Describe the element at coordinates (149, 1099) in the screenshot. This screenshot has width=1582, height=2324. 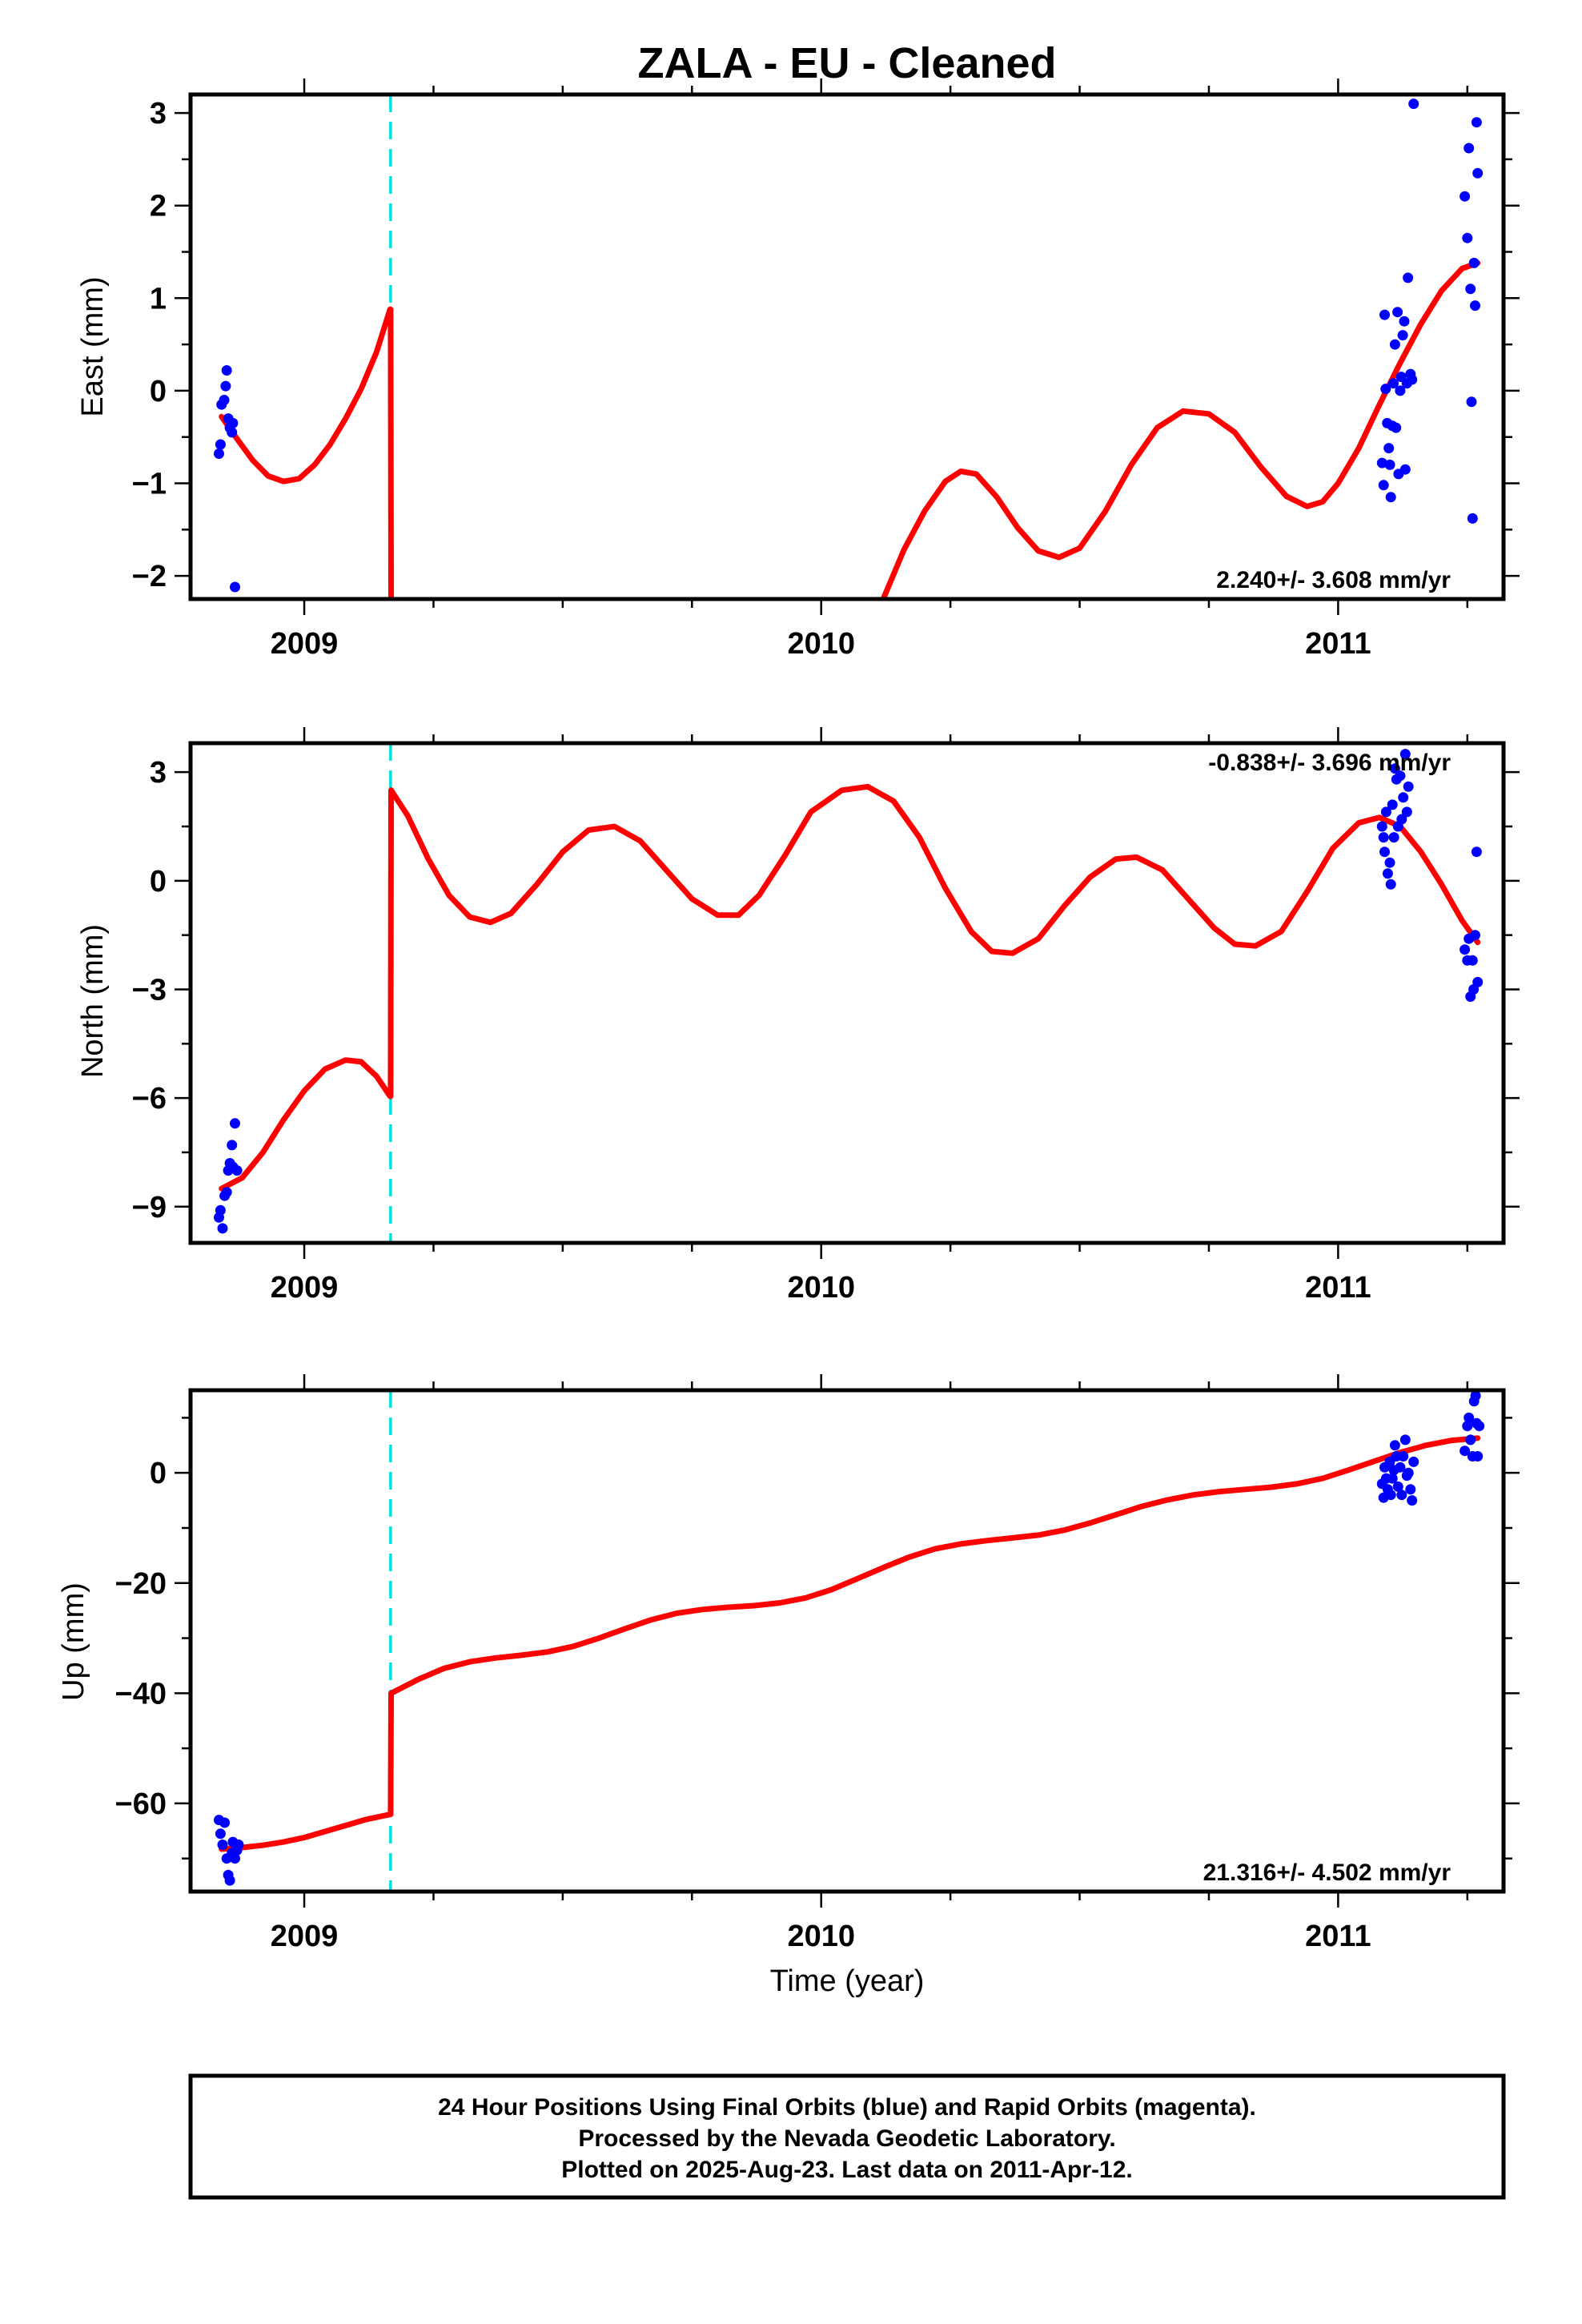
I see `north-y-tick-label: −6` at that location.